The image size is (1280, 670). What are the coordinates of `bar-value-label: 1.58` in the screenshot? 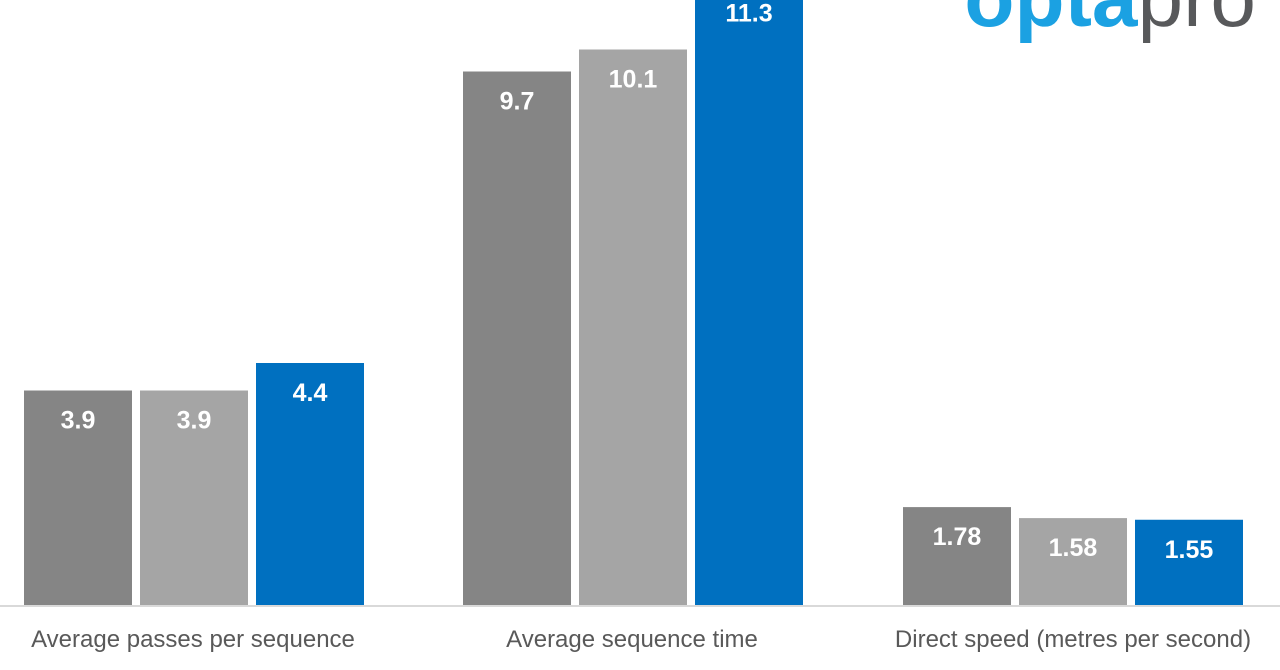 It's located at (1073, 548).